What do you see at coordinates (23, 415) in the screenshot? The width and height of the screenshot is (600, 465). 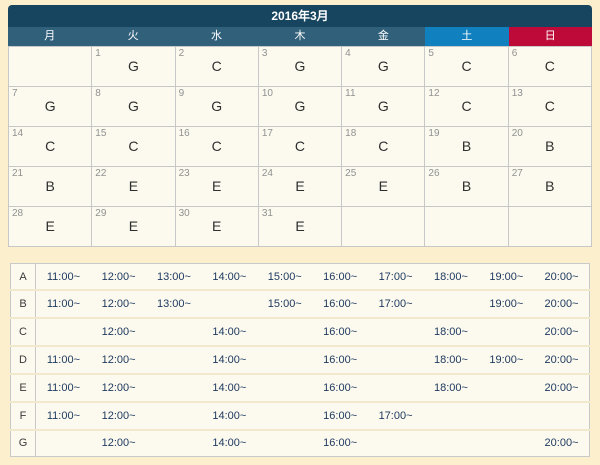 I see `schedule-row-label: F` at bounding box center [23, 415].